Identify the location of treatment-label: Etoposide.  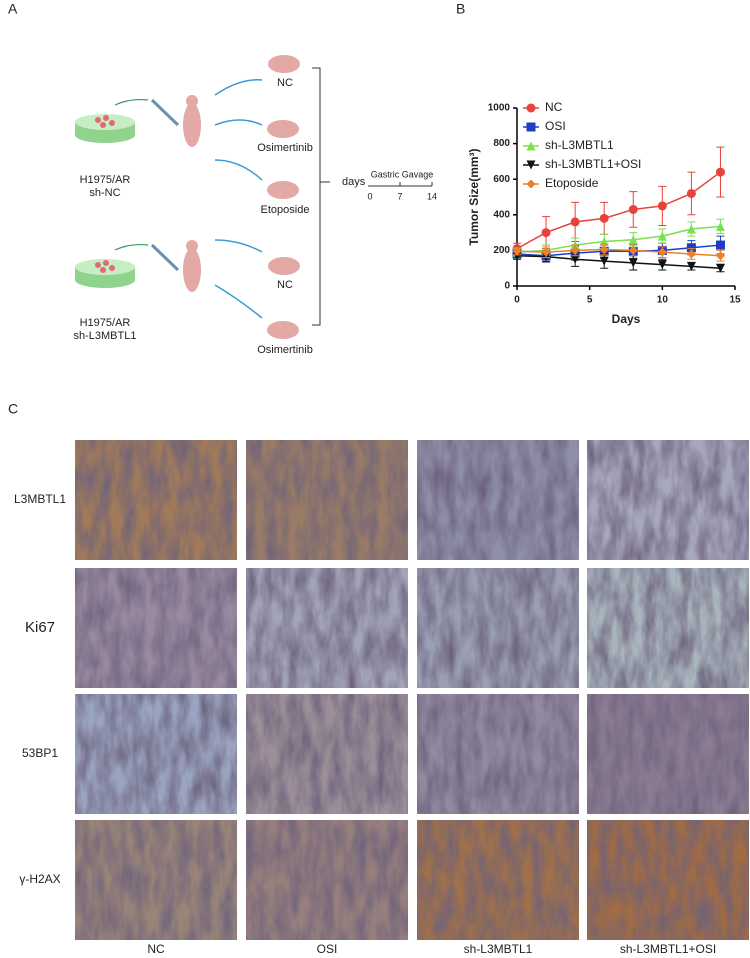
(285, 210).